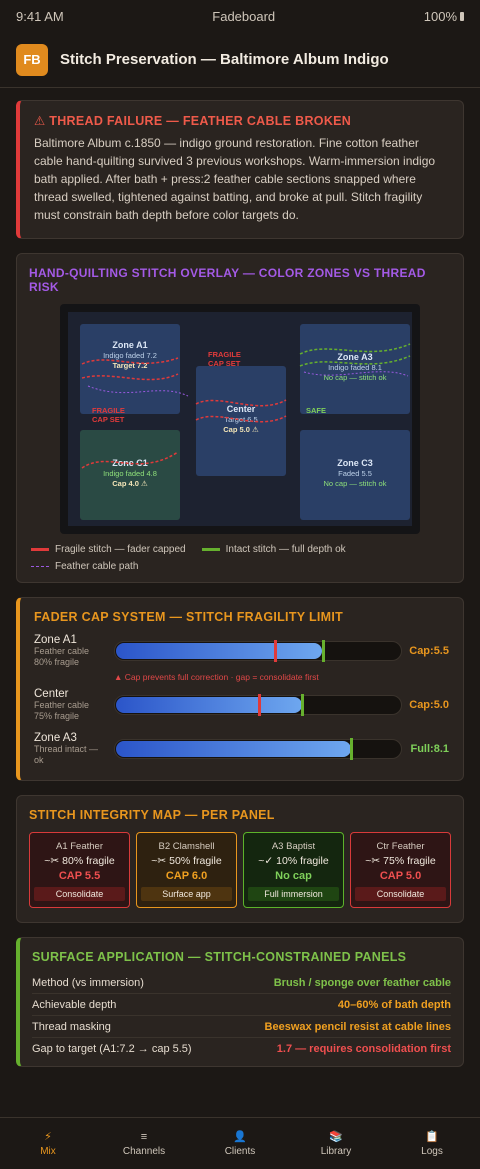 This screenshot has width=480, height=1169. I want to click on panel-cap: CAP 5.5, so click(79, 876).